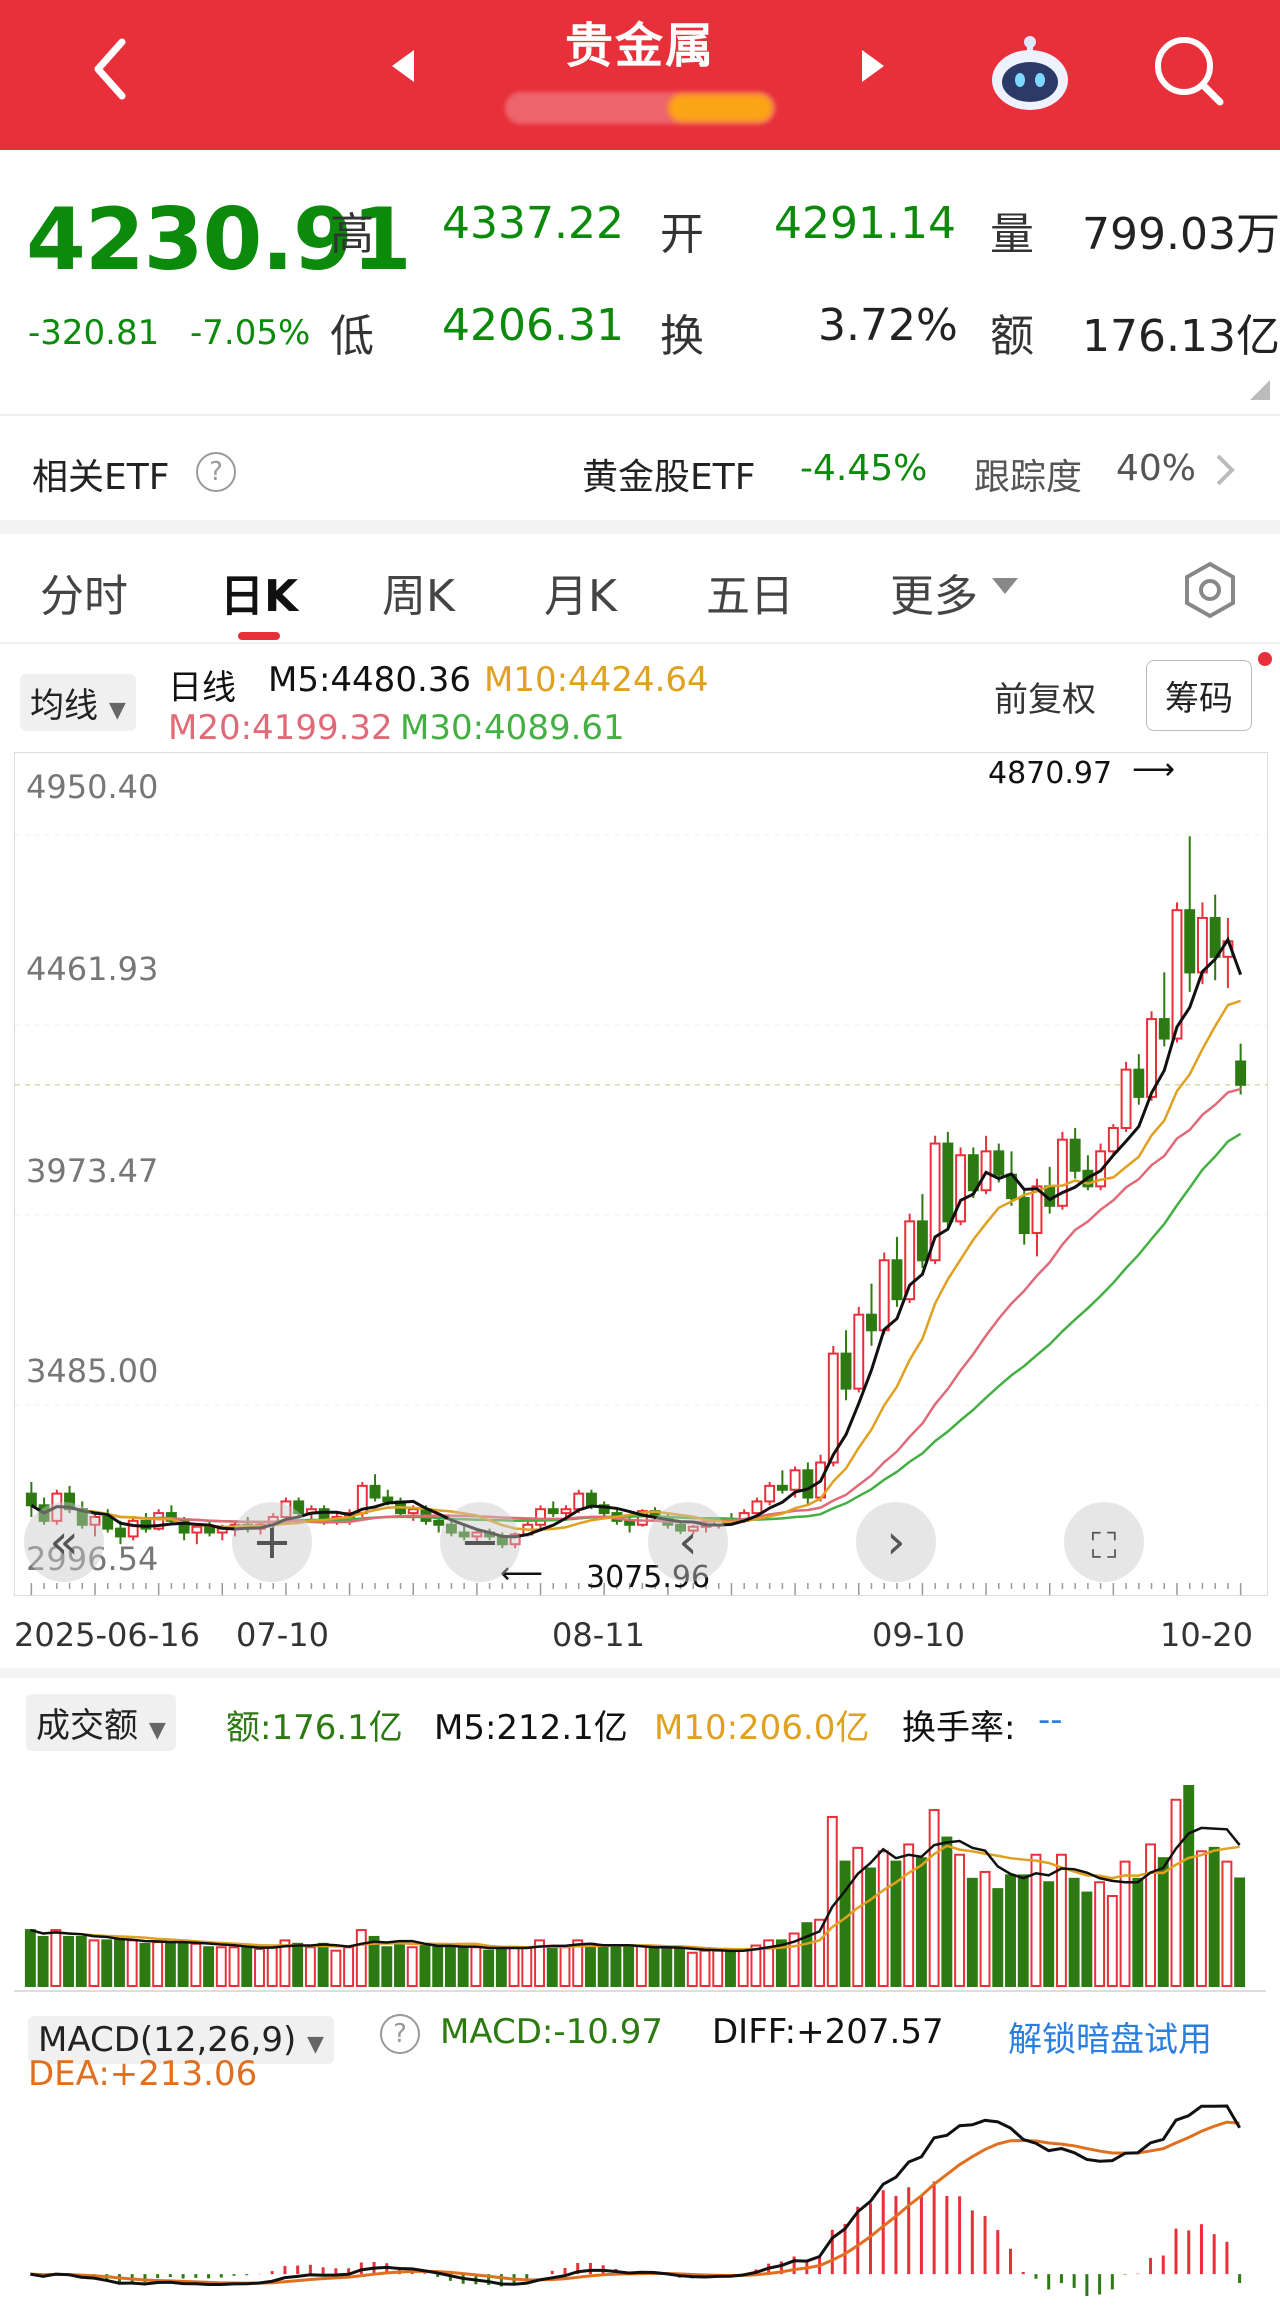 The image size is (1280, 2318). I want to click on x-axis-label: 08-11, so click(598, 1635).